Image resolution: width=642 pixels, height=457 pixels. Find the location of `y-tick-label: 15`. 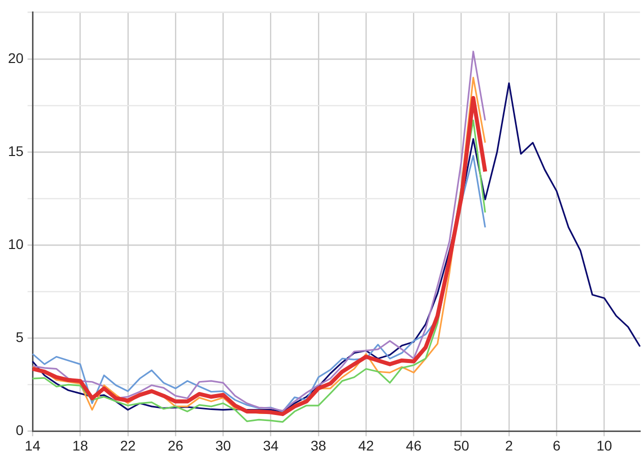

y-tick-label: 15 is located at coordinates (16, 150).